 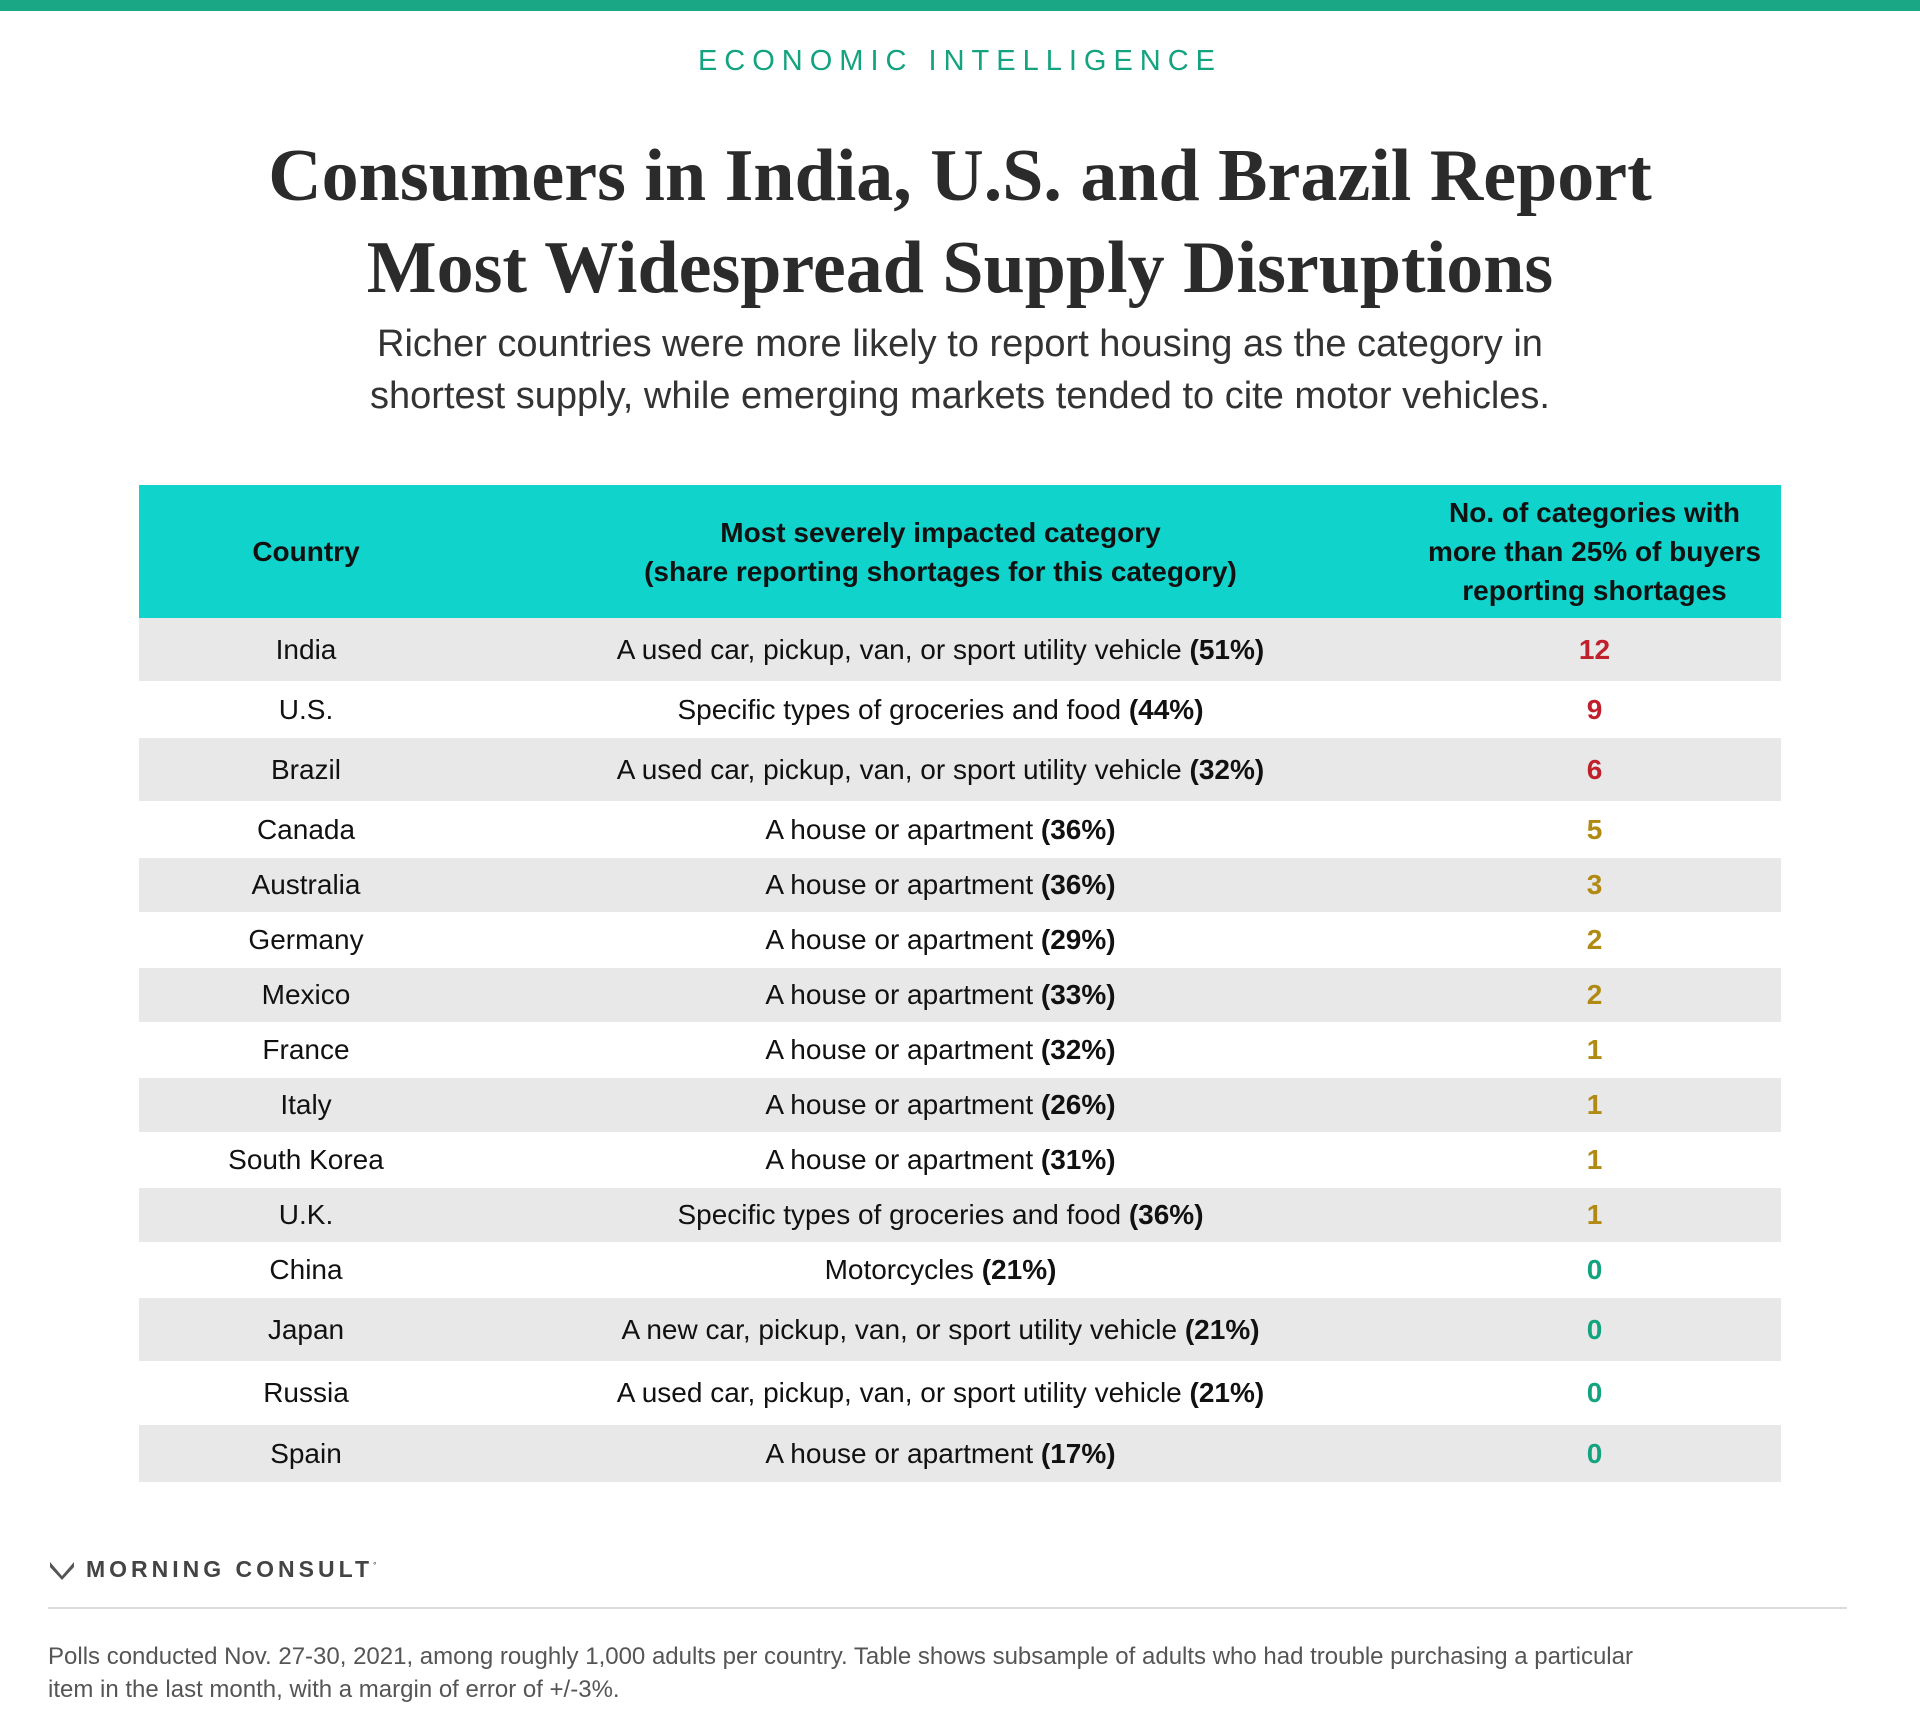 What do you see at coordinates (1078, 939) in the screenshot?
I see `share-value: (29%)` at bounding box center [1078, 939].